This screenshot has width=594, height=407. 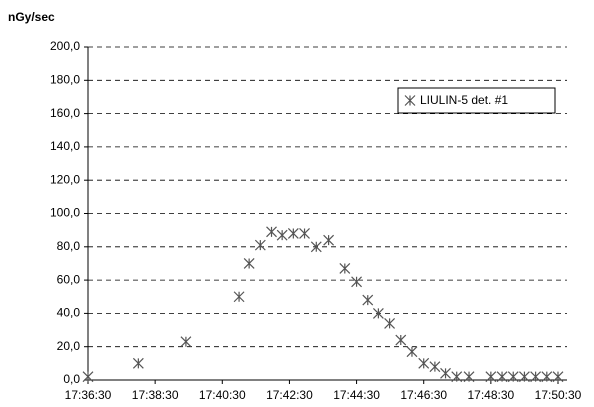 What do you see at coordinates (31, 17) in the screenshot?
I see `y-axis-label: nGy/sec` at bounding box center [31, 17].